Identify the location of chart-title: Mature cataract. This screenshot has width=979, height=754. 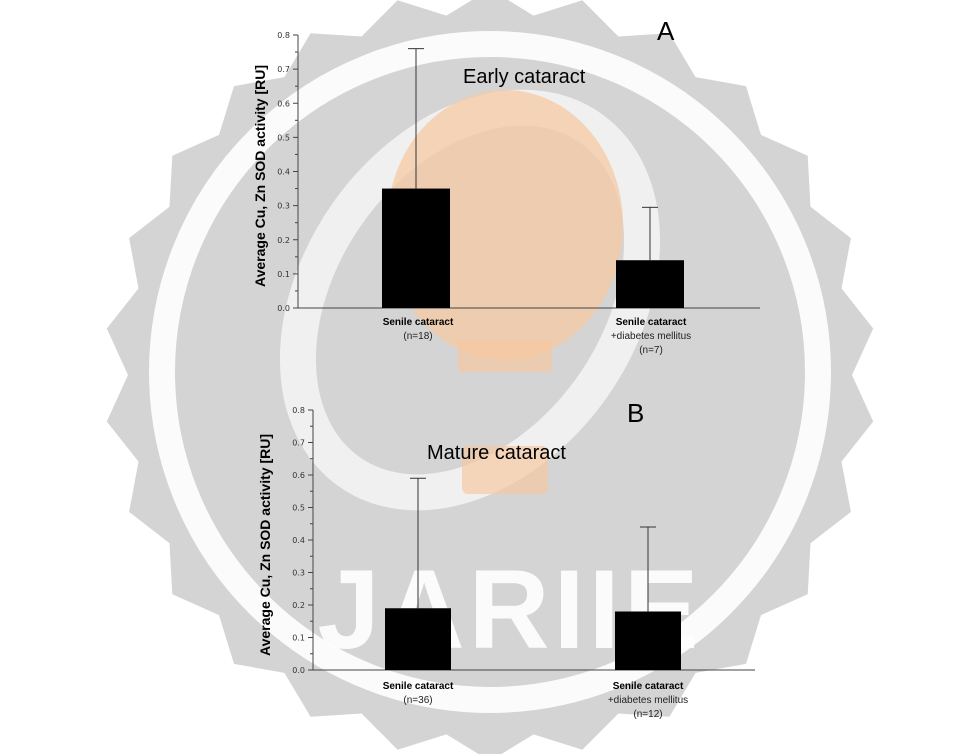
(496, 453).